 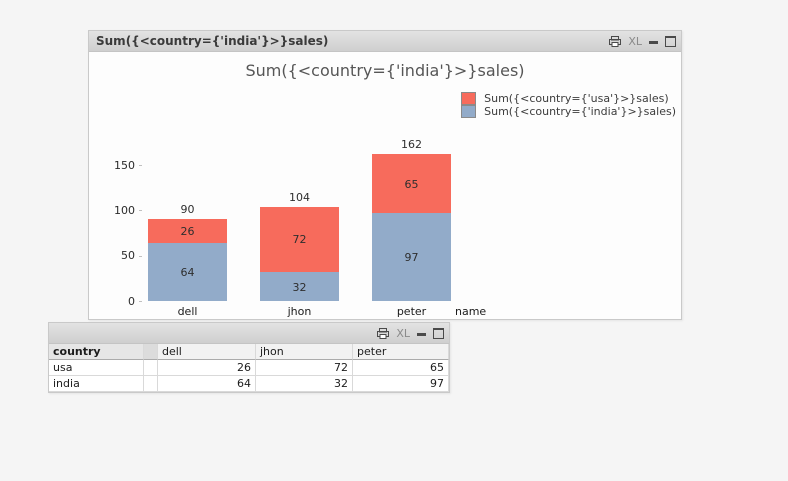 I want to click on table-header-spacer-cell, so click(x=151, y=352).